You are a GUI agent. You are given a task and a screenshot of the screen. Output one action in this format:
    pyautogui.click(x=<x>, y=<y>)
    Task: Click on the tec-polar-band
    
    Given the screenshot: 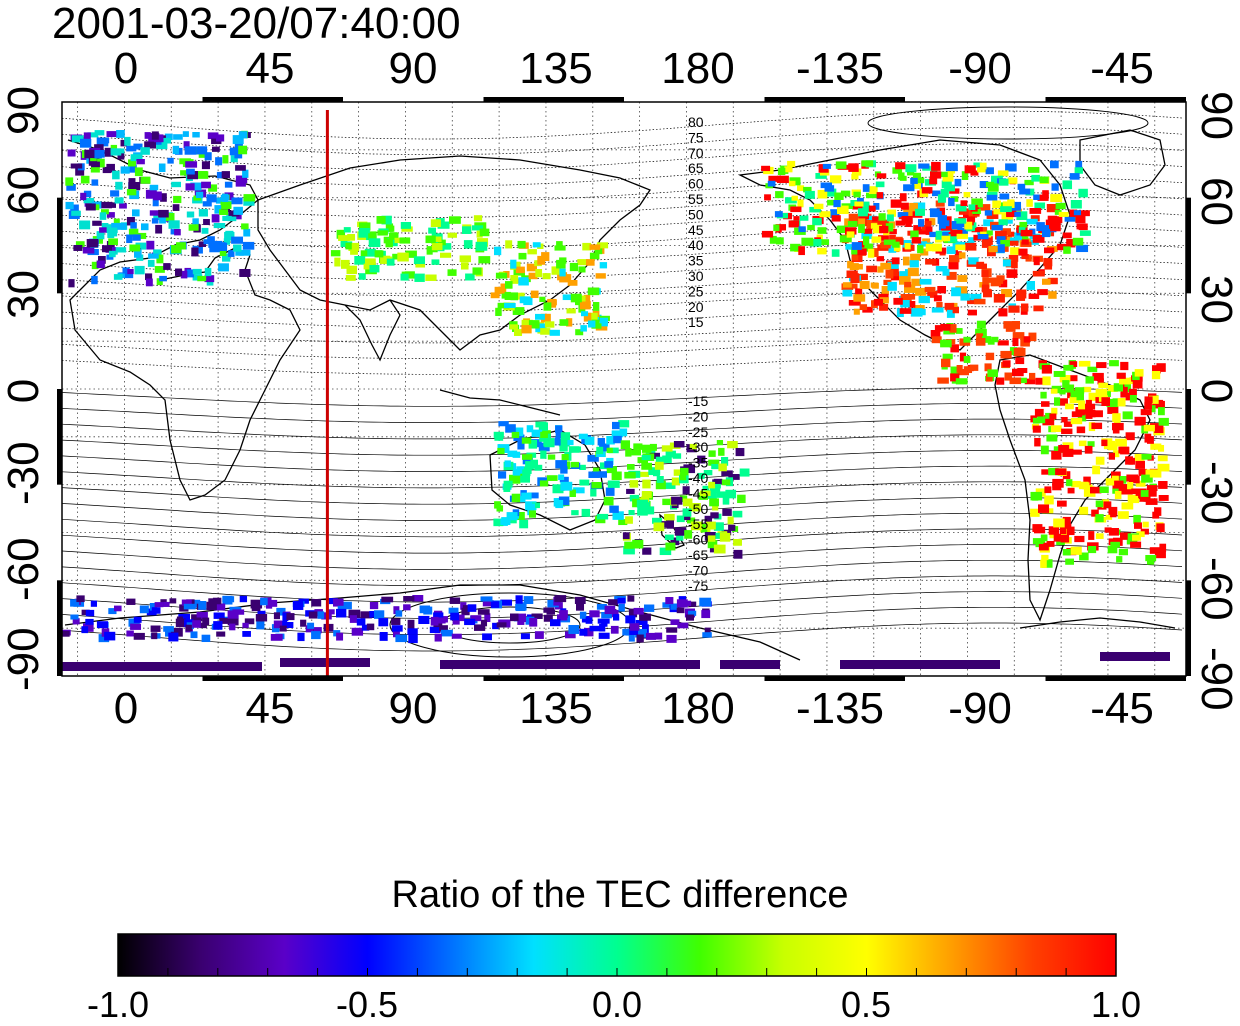 What is the action you would take?
    pyautogui.click(x=570, y=664)
    